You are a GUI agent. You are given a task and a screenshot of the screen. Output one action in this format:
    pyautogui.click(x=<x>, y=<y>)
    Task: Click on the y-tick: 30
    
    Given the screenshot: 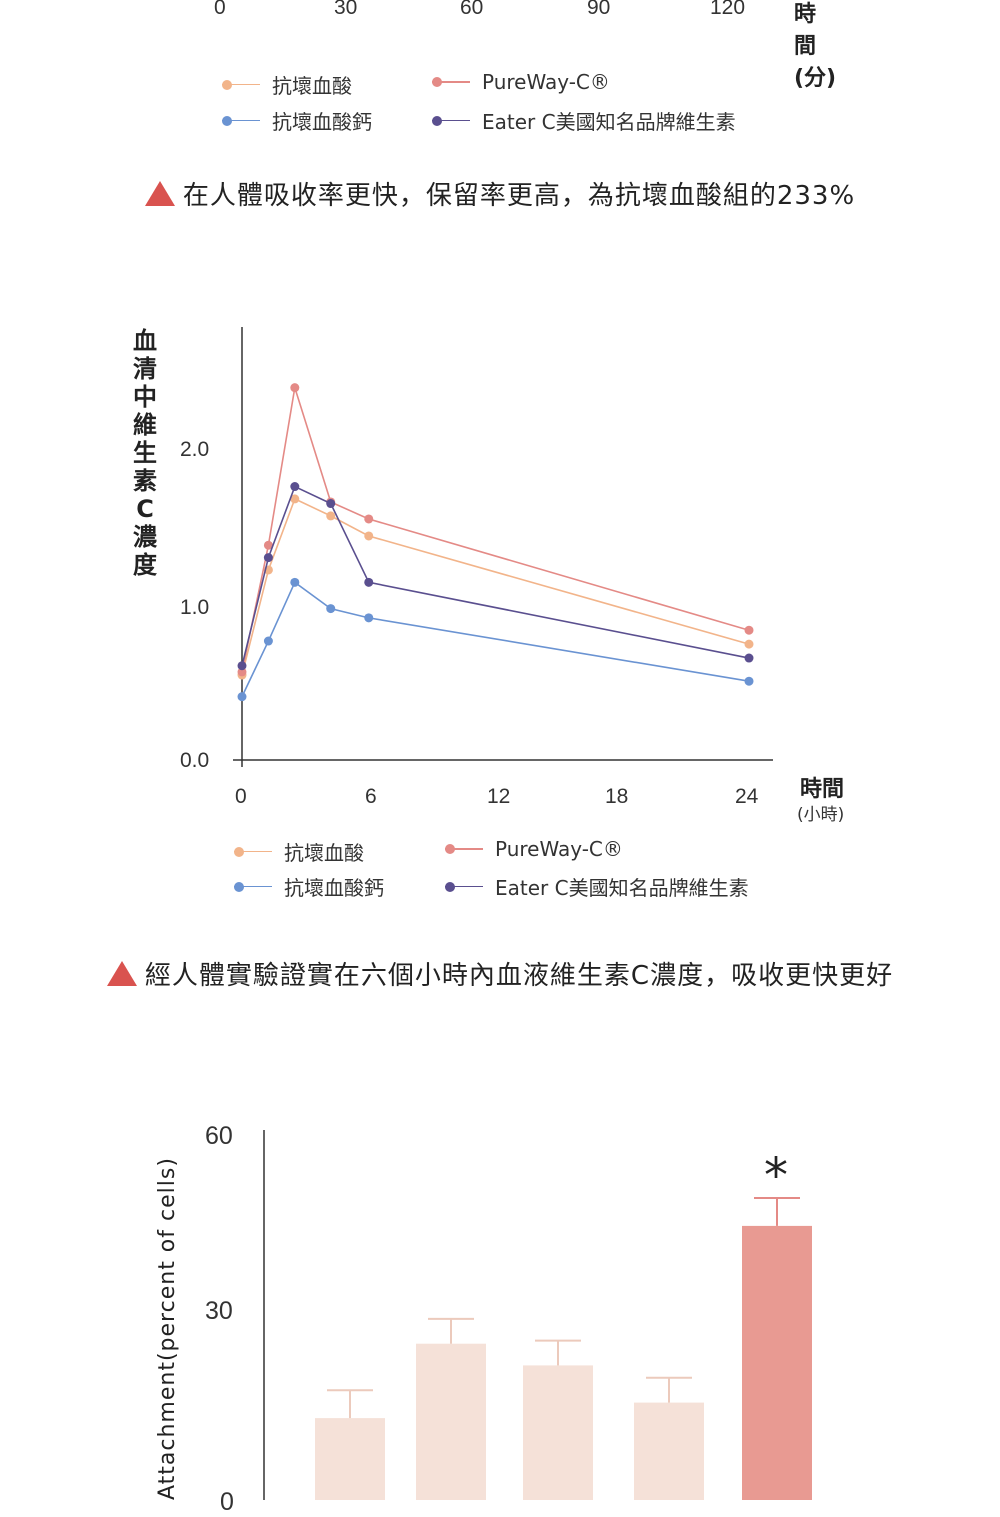 What is the action you would take?
    pyautogui.click(x=219, y=1311)
    